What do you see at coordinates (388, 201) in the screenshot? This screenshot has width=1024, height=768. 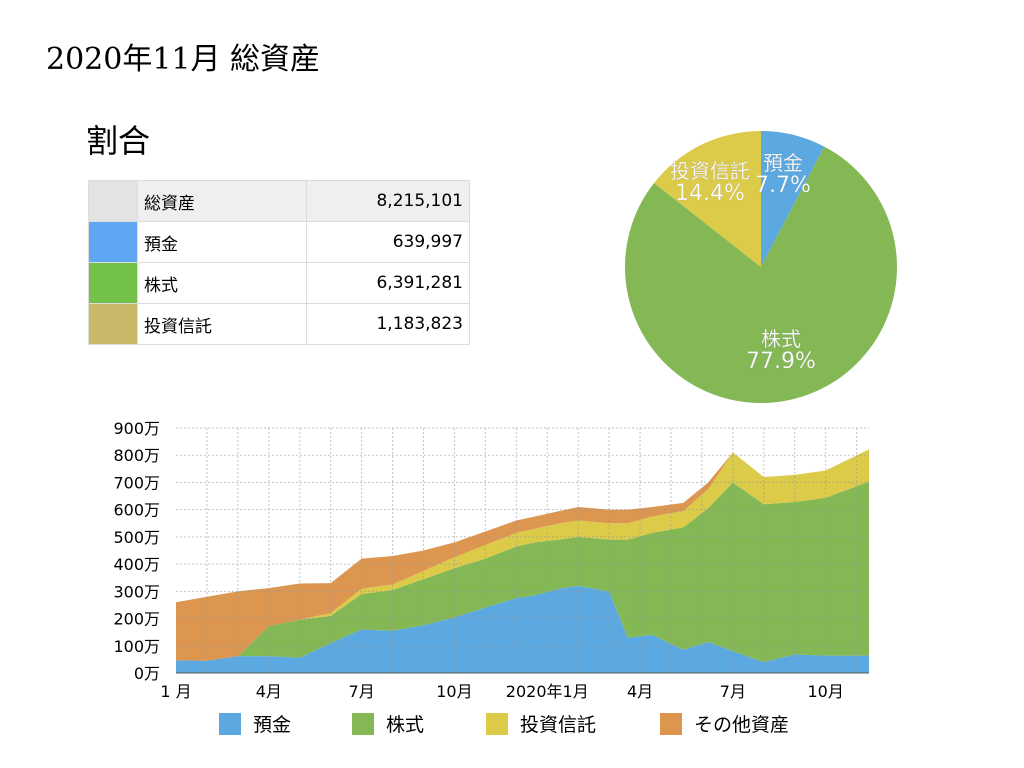 I see `summary-value: 8,215,101` at bounding box center [388, 201].